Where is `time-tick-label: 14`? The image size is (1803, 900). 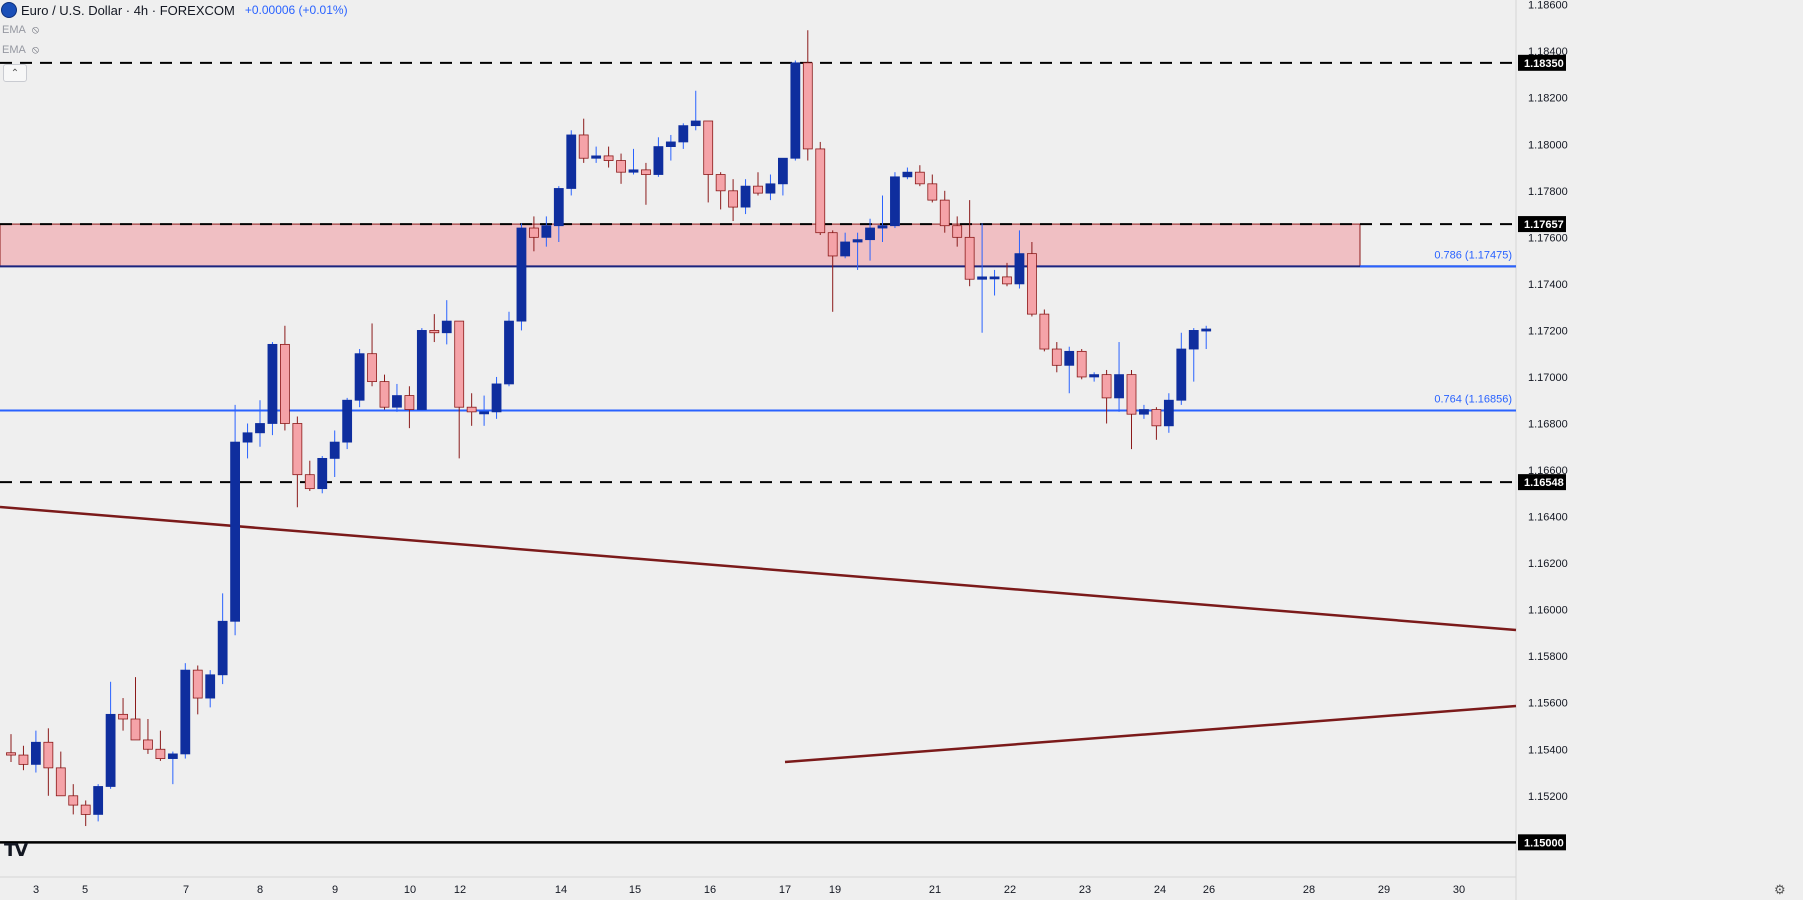
time-tick-label: 14 is located at coordinates (561, 890).